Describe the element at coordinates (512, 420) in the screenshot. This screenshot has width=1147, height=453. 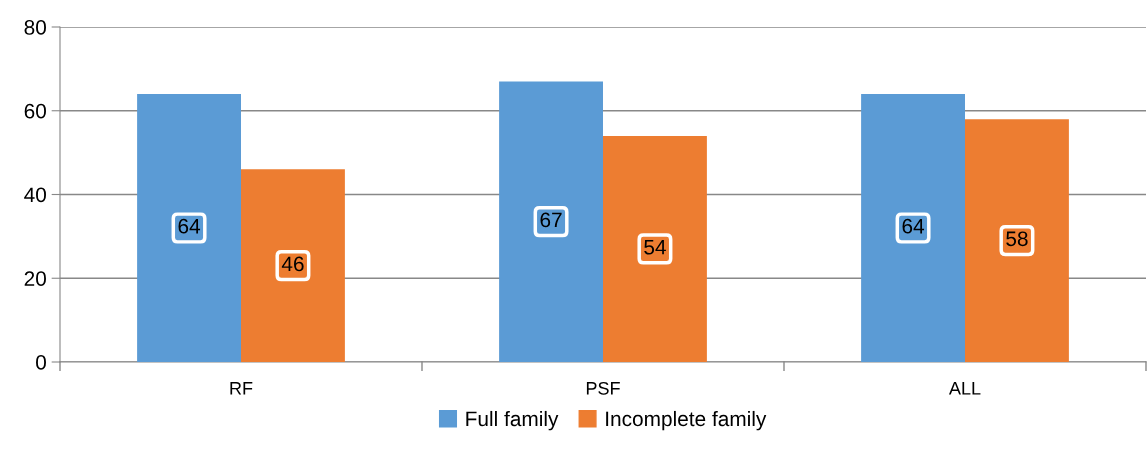
I see `legend-label: Full family` at that location.